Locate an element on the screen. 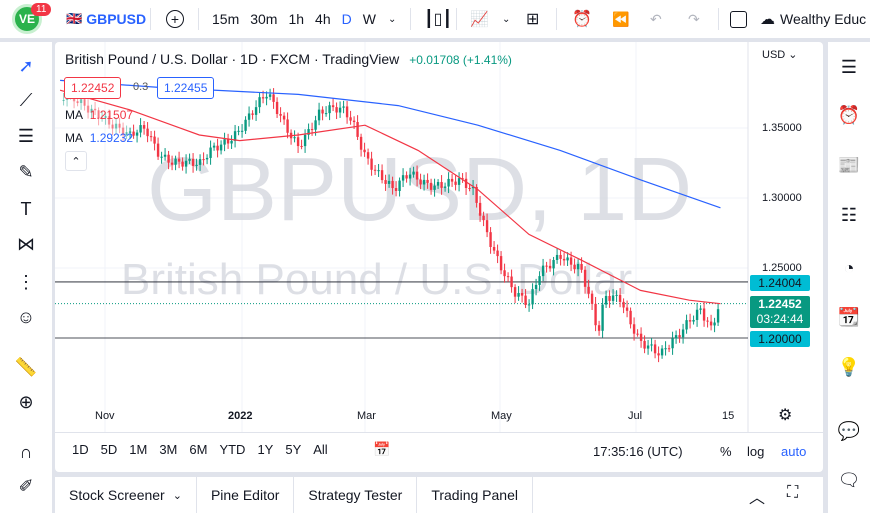 The width and height of the screenshot is (870, 513). auto-toggle: auto is located at coordinates (794, 451).